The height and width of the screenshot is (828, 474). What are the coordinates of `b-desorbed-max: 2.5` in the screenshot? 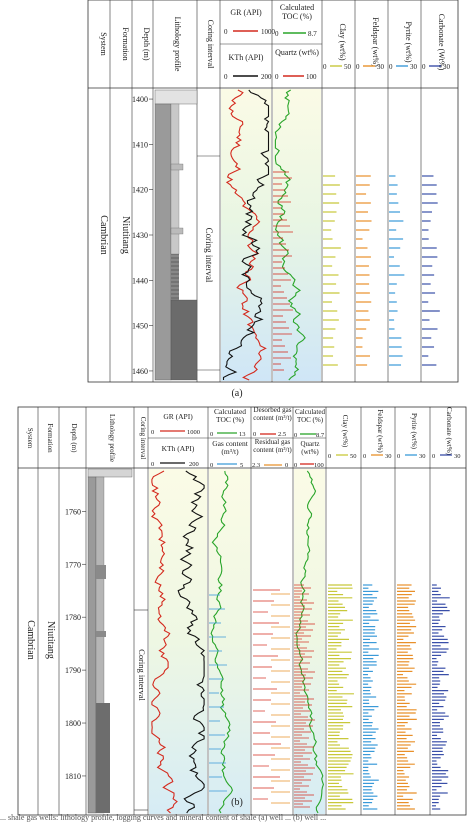 It's located at (282, 434).